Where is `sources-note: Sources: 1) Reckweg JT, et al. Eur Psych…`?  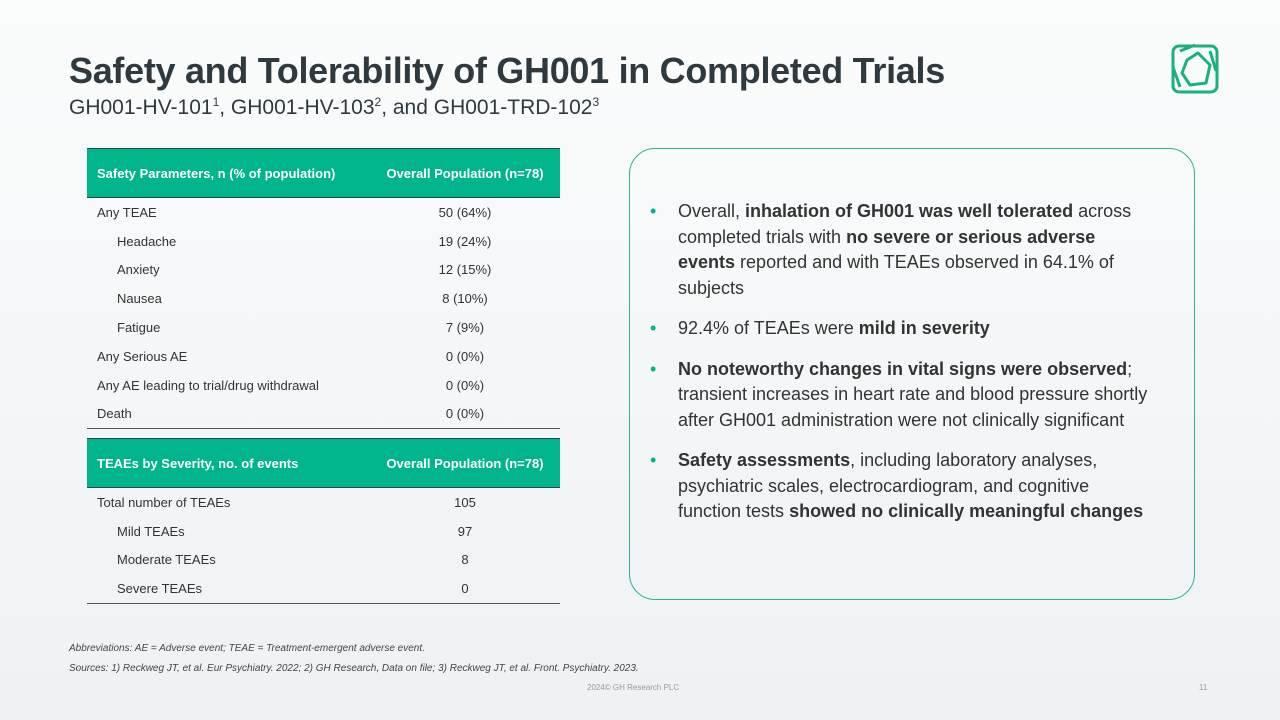
sources-note: Sources: 1) Reckweg JT, et al. Eur Psych… is located at coordinates (354, 668).